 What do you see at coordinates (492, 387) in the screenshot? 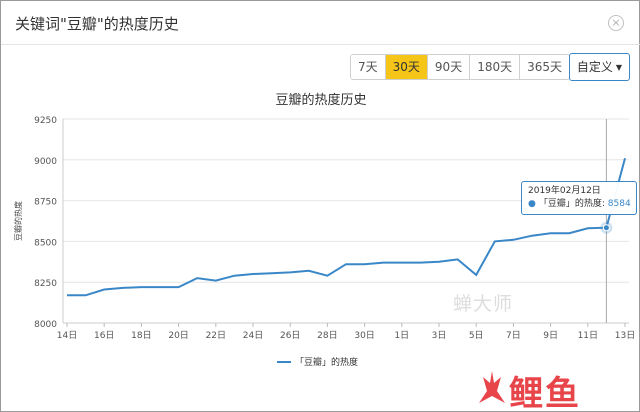
I see `fire-logo-icon` at bounding box center [492, 387].